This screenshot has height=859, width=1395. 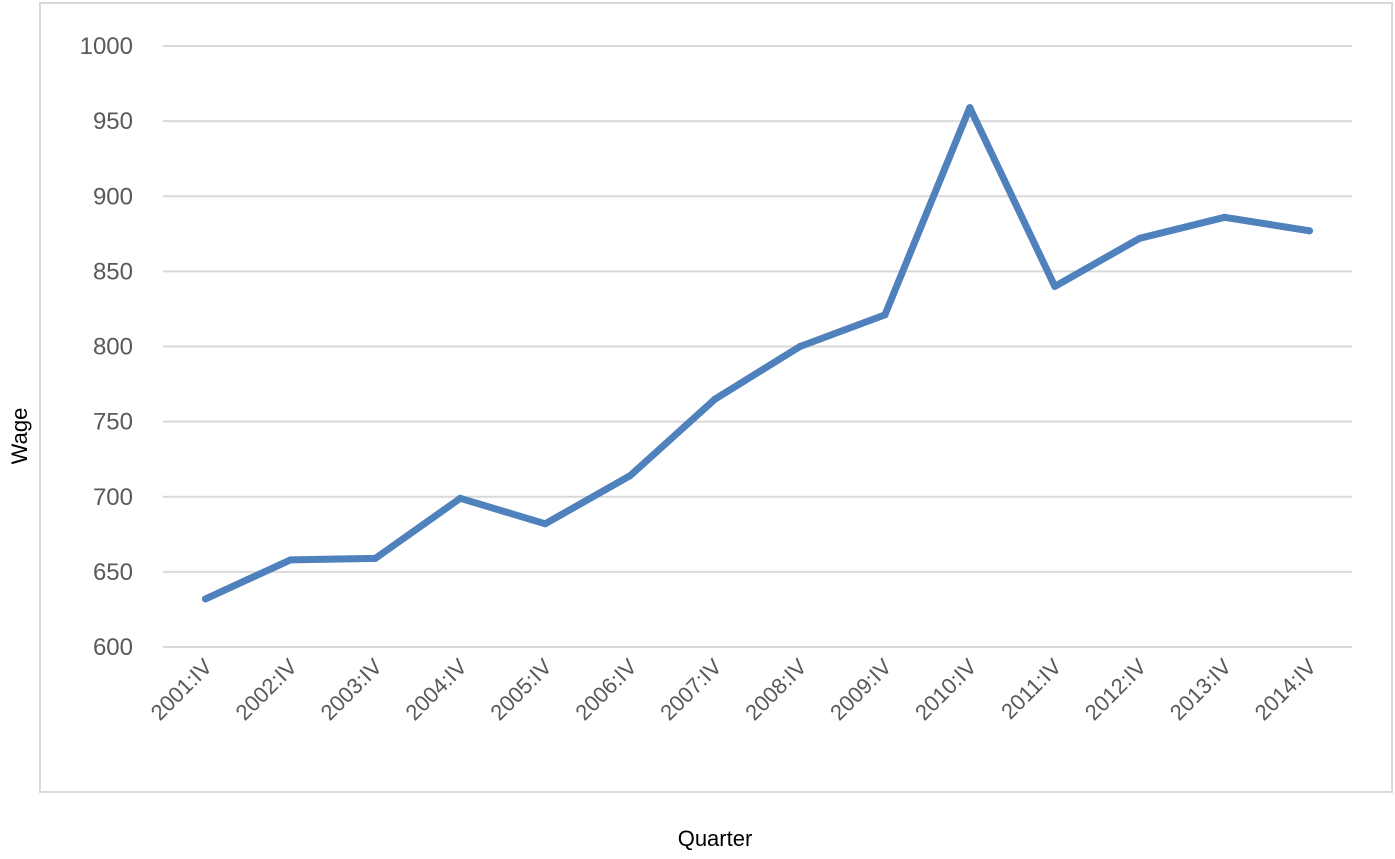 I want to click on y-tick-label: 800, so click(x=113, y=347).